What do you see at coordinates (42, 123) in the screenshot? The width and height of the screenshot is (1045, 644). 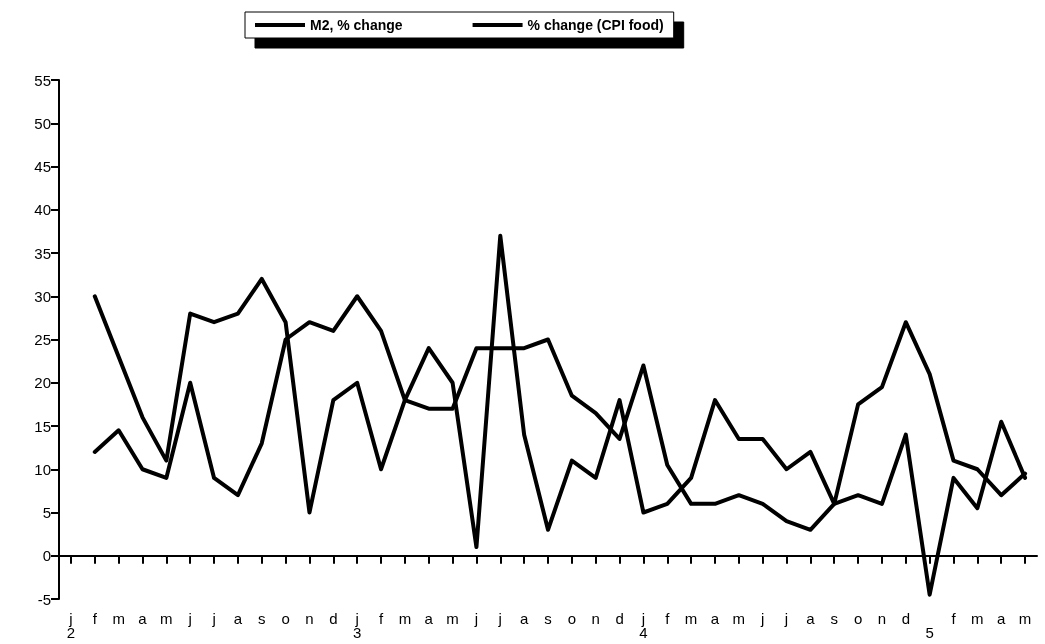 I see `y-tick-label: 50` at bounding box center [42, 123].